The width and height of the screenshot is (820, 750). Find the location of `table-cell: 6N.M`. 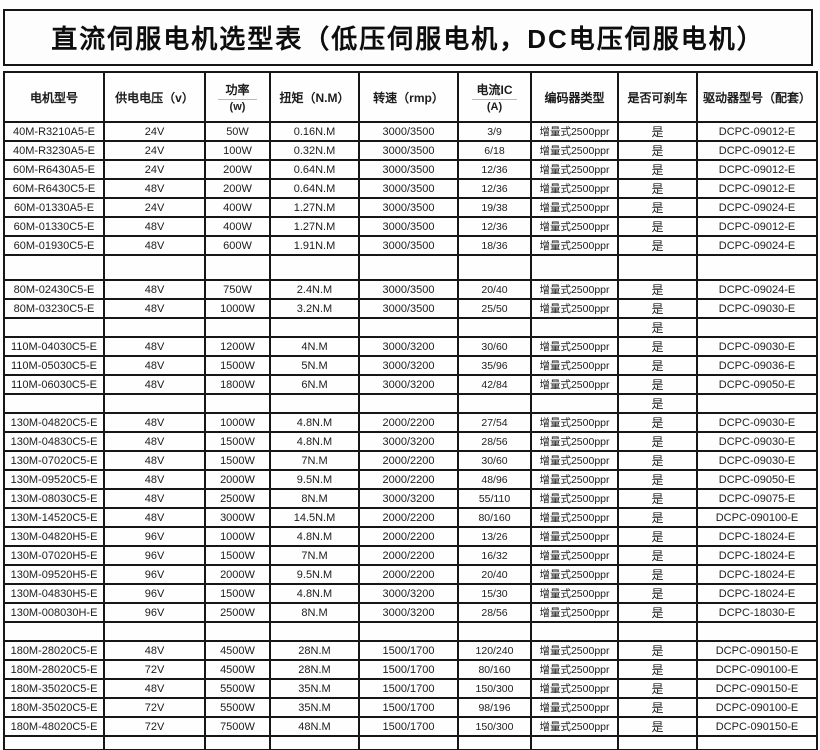

table-cell: 6N.M is located at coordinates (314, 384).